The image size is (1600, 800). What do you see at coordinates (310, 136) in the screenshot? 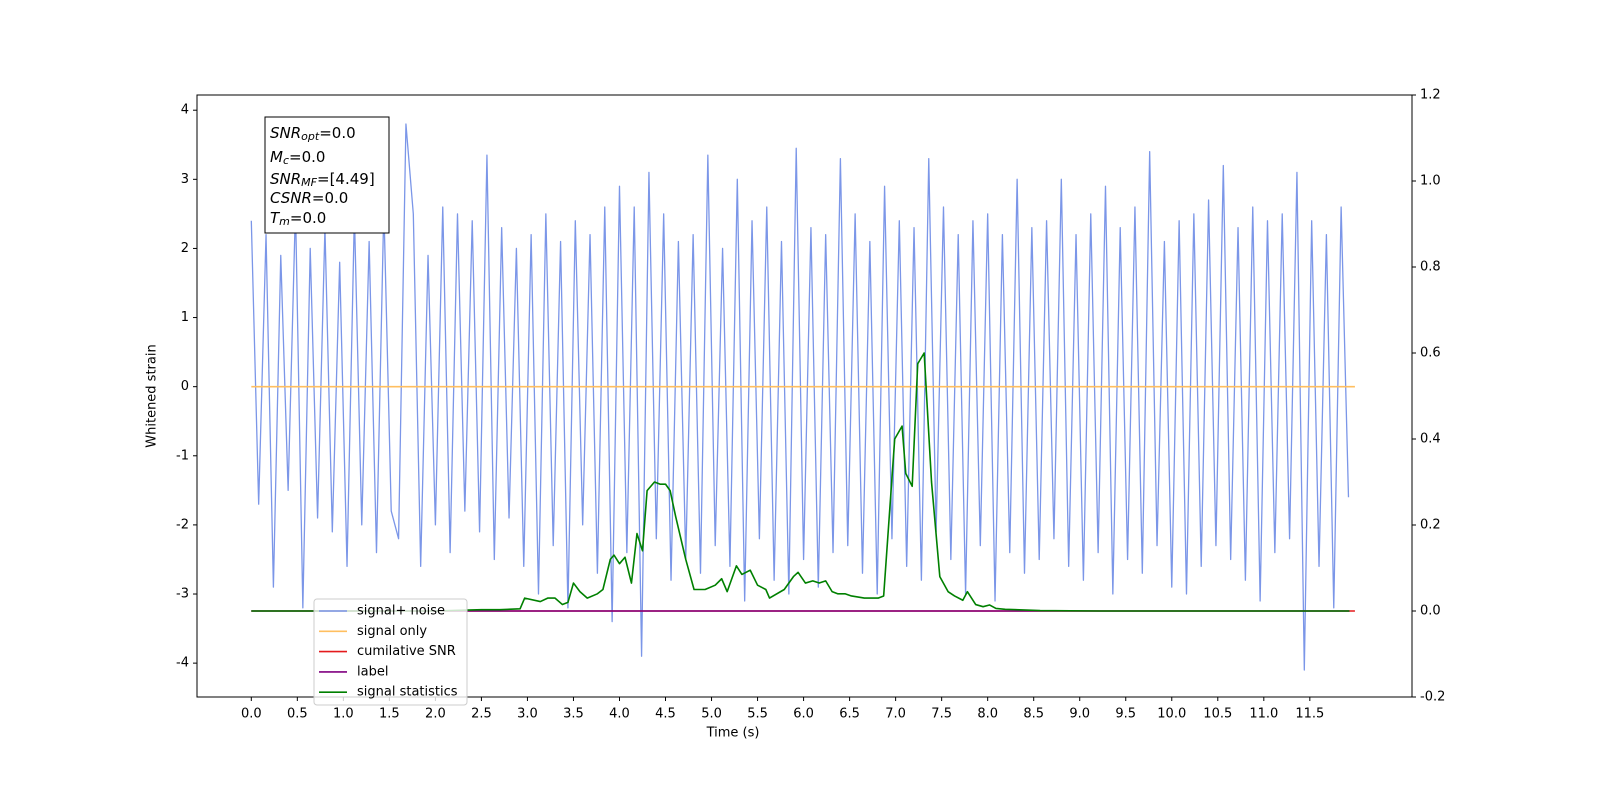
I see `annotation-subscript: opt` at bounding box center [310, 136].